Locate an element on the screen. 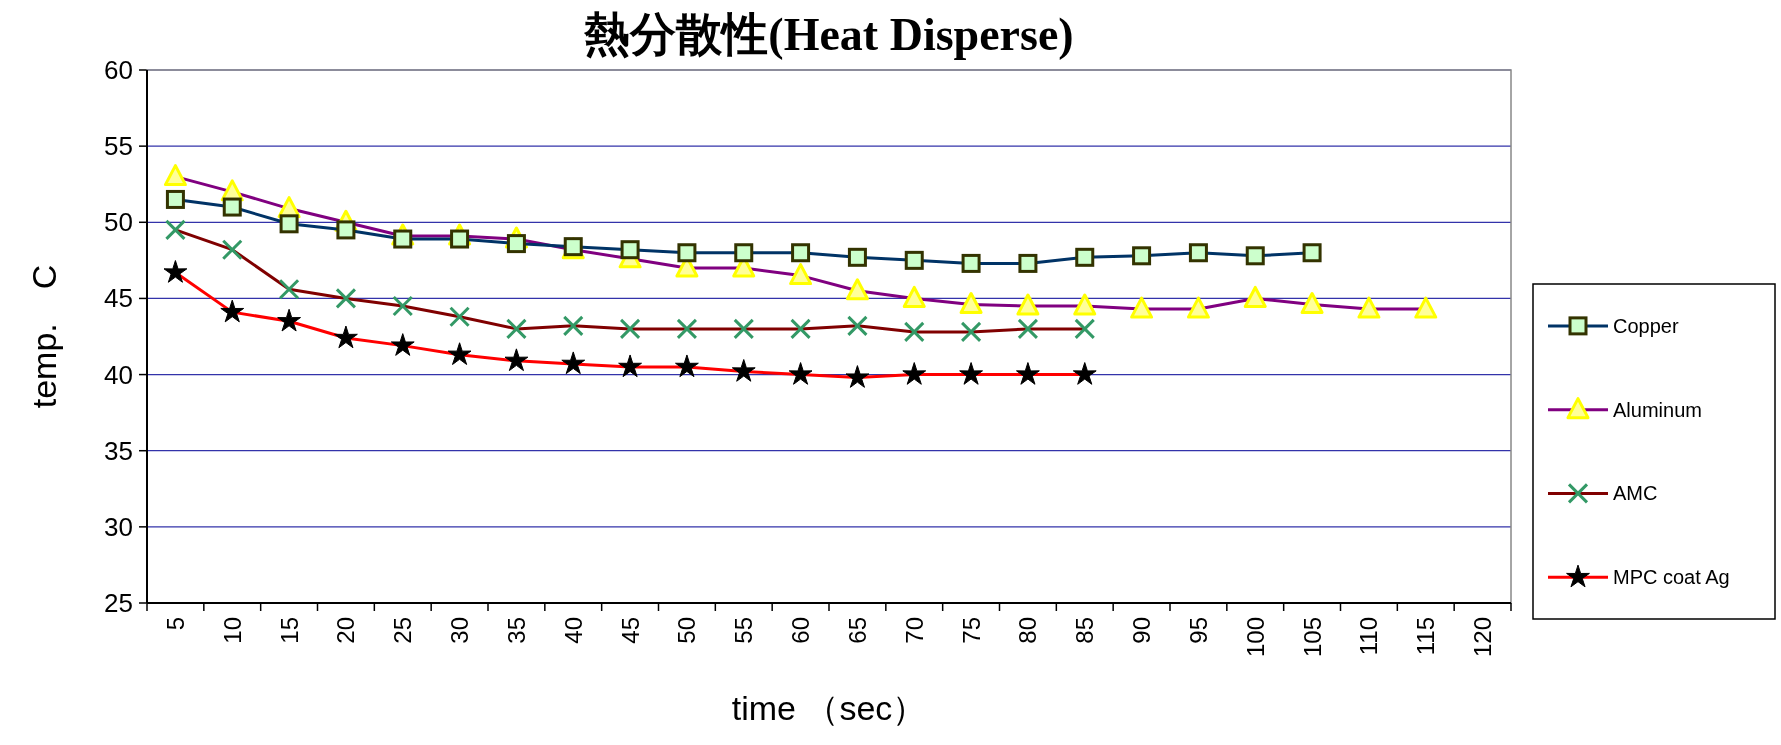 This screenshot has width=1781, height=745. x-tick-label: 60 is located at coordinates (801, 630).